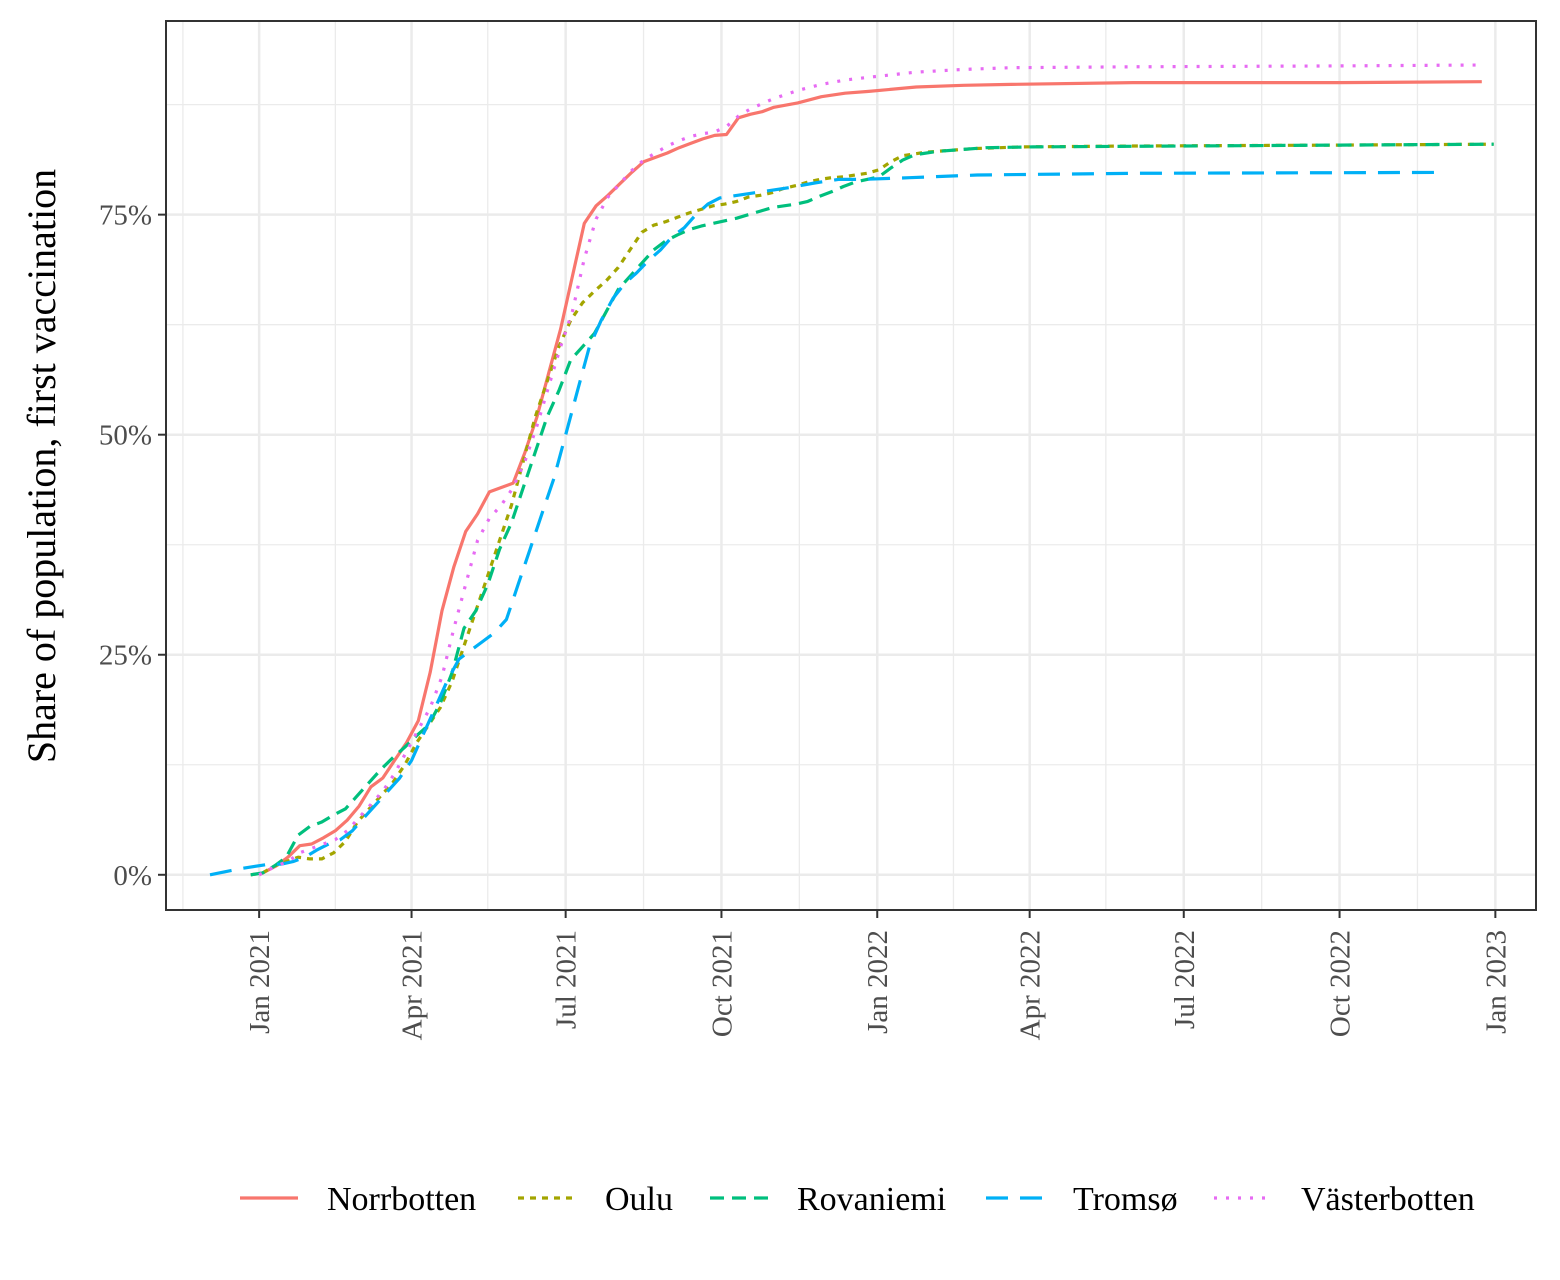  Describe the element at coordinates (132, 546) in the screenshot. I see `y-axis: 0% 25% 50% 75%` at that location.